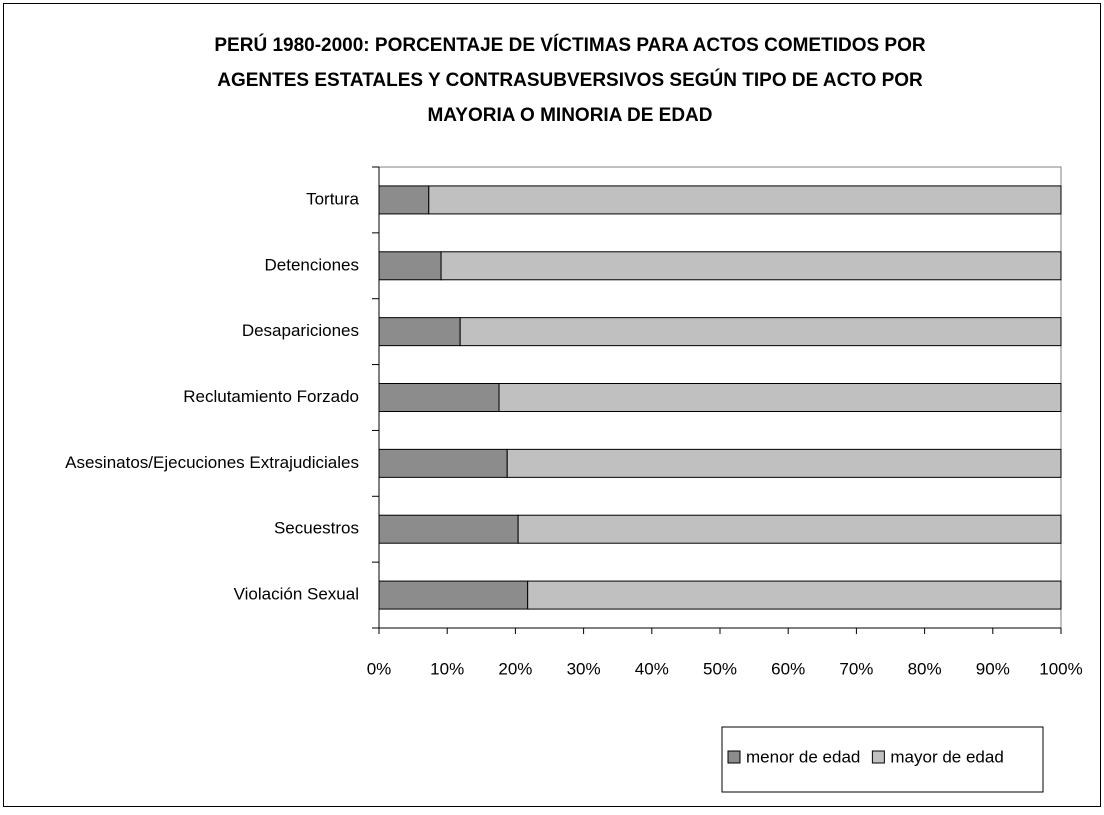  Describe the element at coordinates (569, 115) in the screenshot. I see `chart-title: MAYORIA O MINORIA DE EDAD` at that location.